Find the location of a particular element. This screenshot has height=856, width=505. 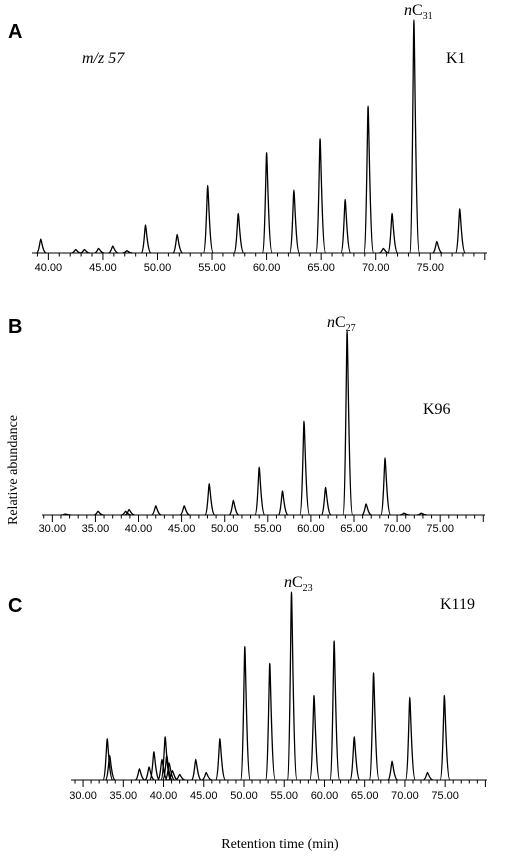

sample-label-k96: K96 is located at coordinates (437, 409).